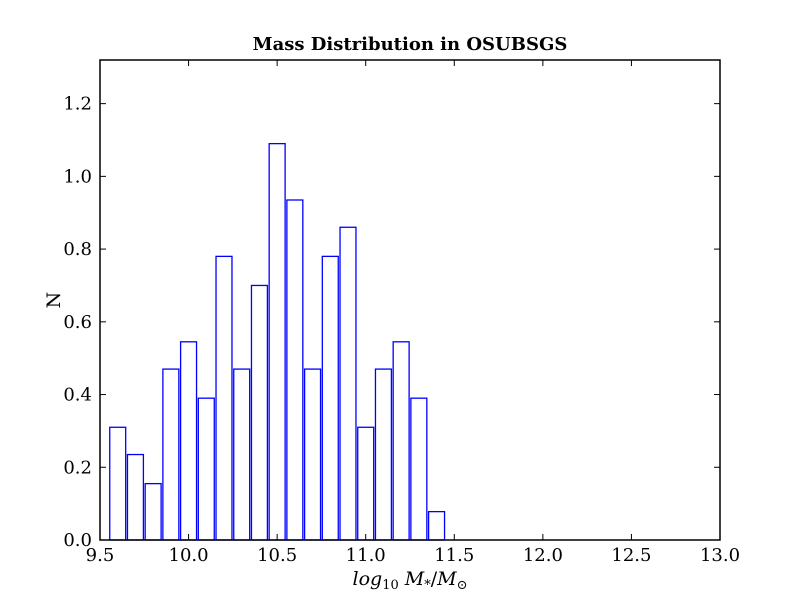 Image resolution: width=800 pixels, height=600 pixels. Describe the element at coordinates (77, 395) in the screenshot. I see `y-tick-label-2: 0.4` at that location.